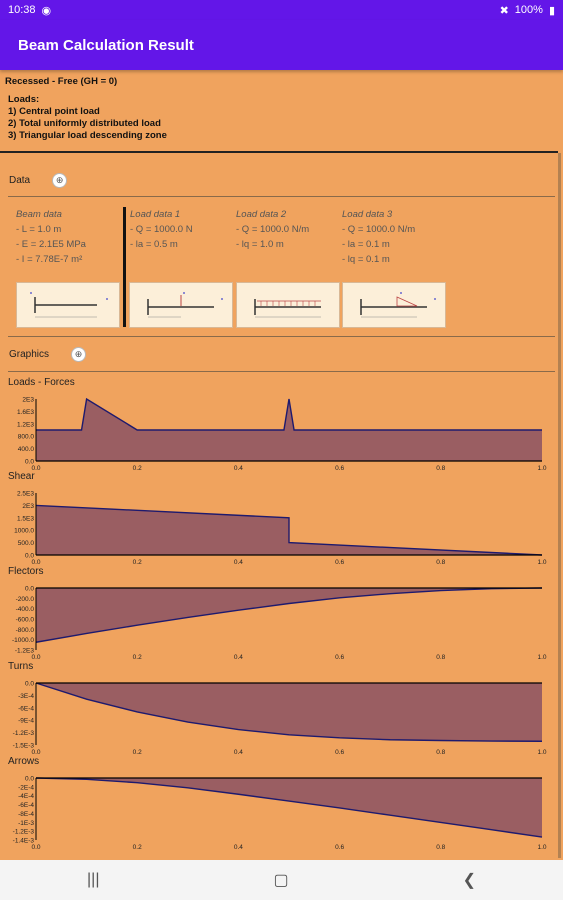  I want to click on header-divider, so click(279, 152).